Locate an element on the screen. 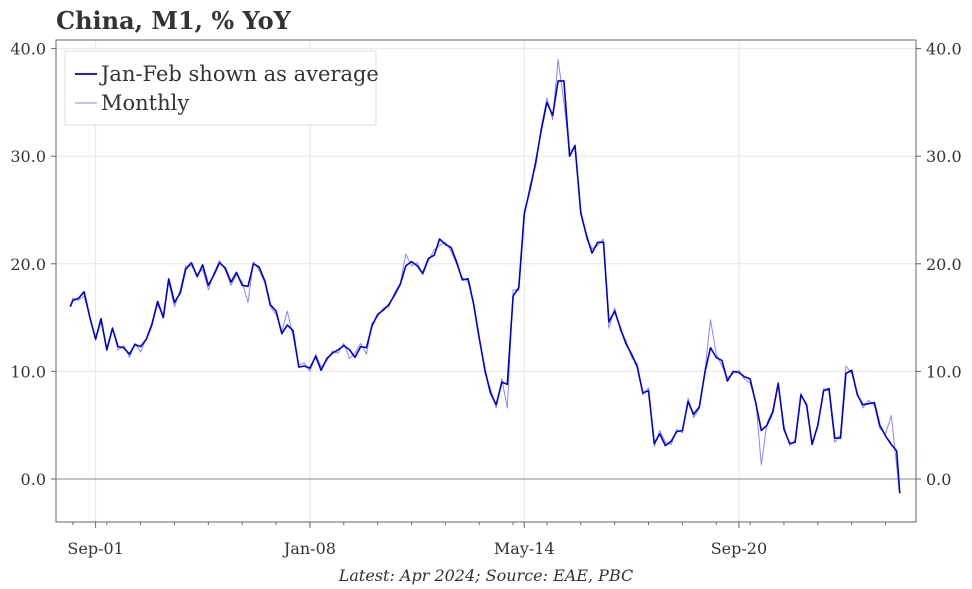 The width and height of the screenshot is (972, 589). source-note: Latest: Apr 2024; Source: EAE, PBC is located at coordinates (486, 575).